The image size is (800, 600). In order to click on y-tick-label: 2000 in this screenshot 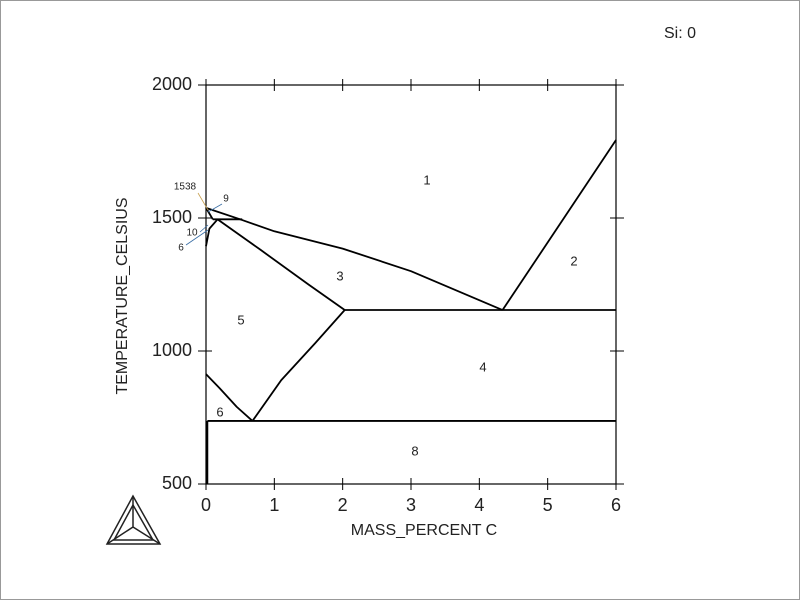, I will do `click(172, 84)`.